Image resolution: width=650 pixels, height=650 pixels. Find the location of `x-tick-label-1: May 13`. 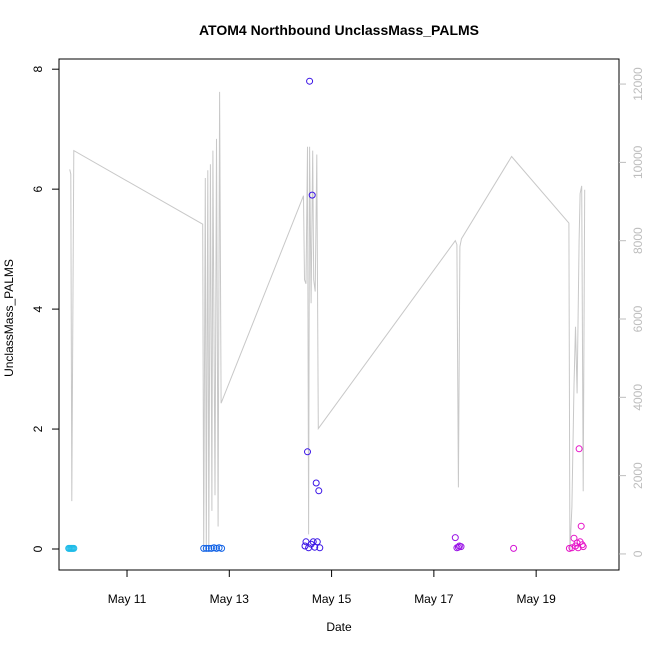

x-tick-label-1: May 13 is located at coordinates (230, 599).